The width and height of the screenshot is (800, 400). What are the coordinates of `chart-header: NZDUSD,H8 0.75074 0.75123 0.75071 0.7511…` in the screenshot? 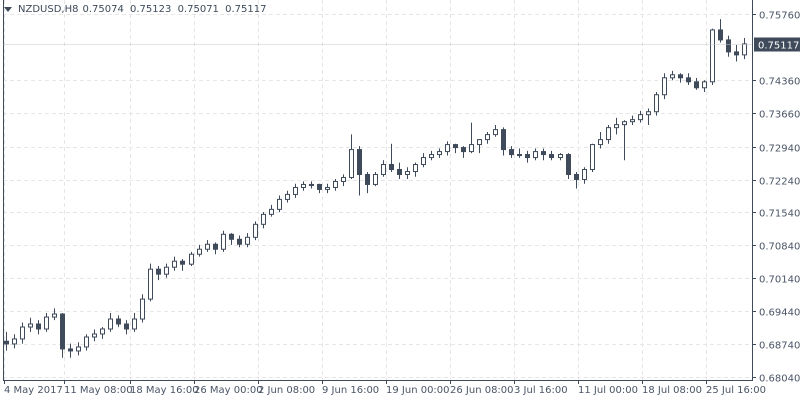 It's located at (136, 9).